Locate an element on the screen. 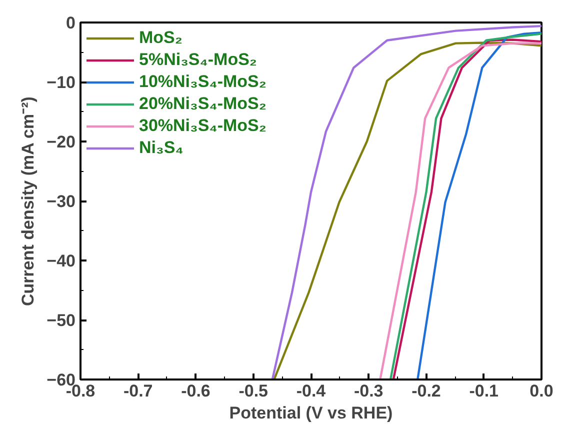 This screenshot has width=561, height=439. y-tick-label: −10 is located at coordinates (61, 82).